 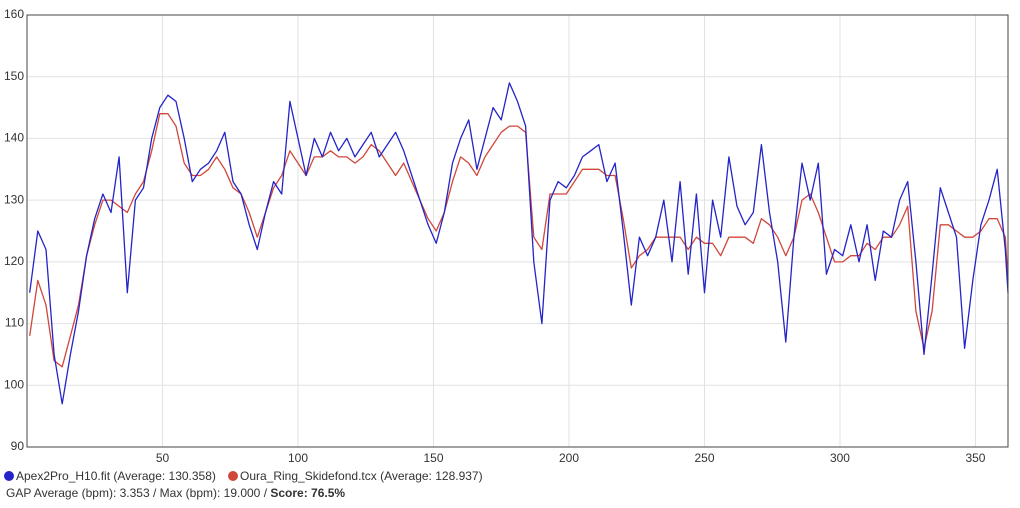 What do you see at coordinates (14, 138) in the screenshot?
I see `y-tick-label: 140` at bounding box center [14, 138].